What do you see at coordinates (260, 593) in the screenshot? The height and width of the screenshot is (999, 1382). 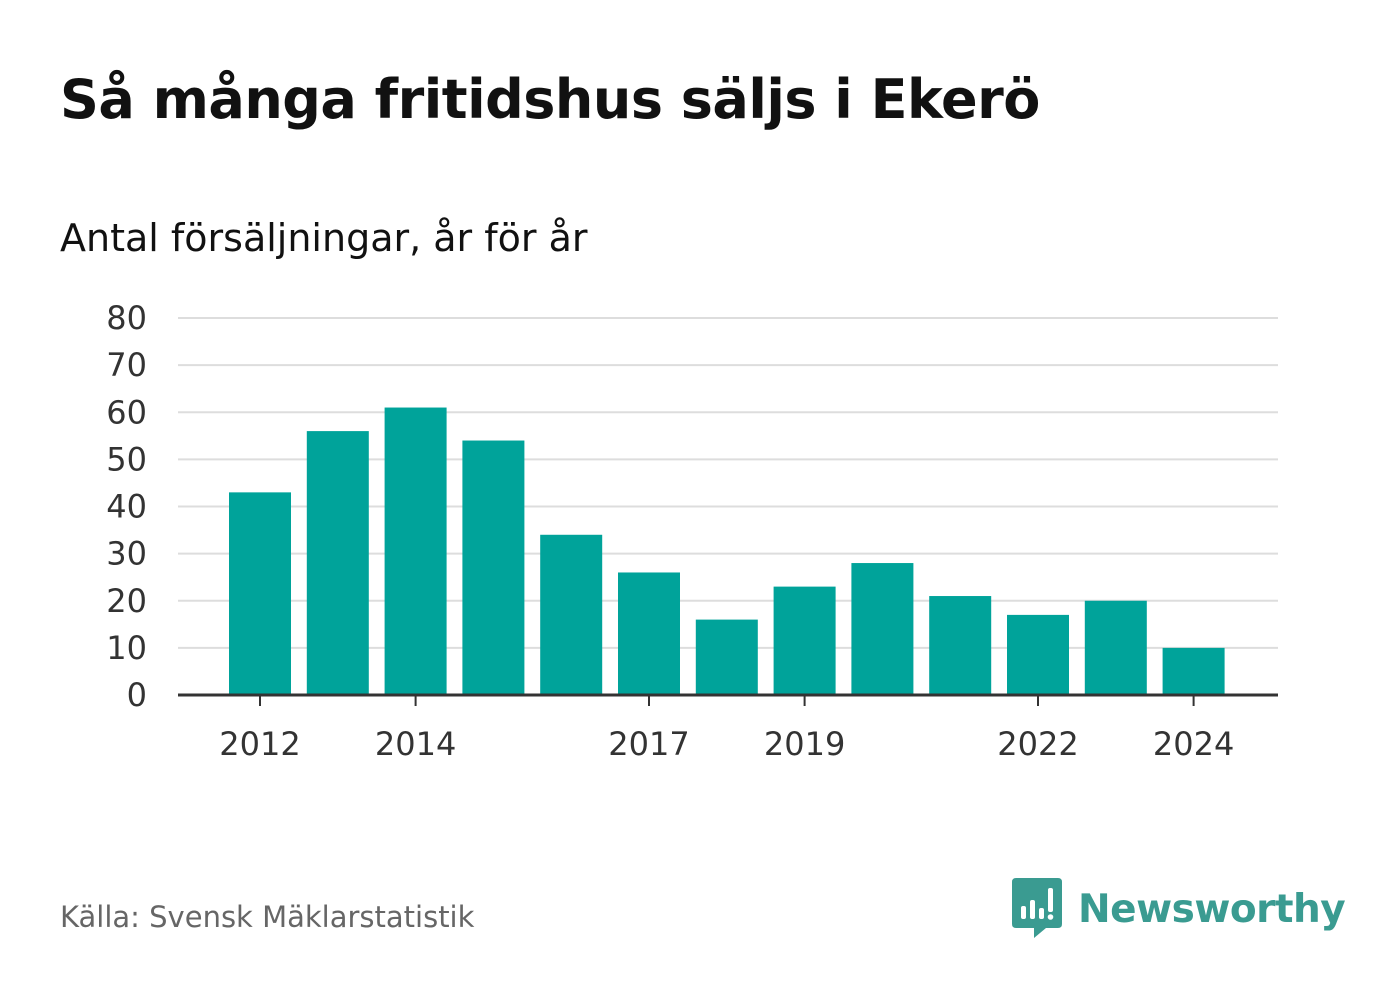 I see `bar-2012` at bounding box center [260, 593].